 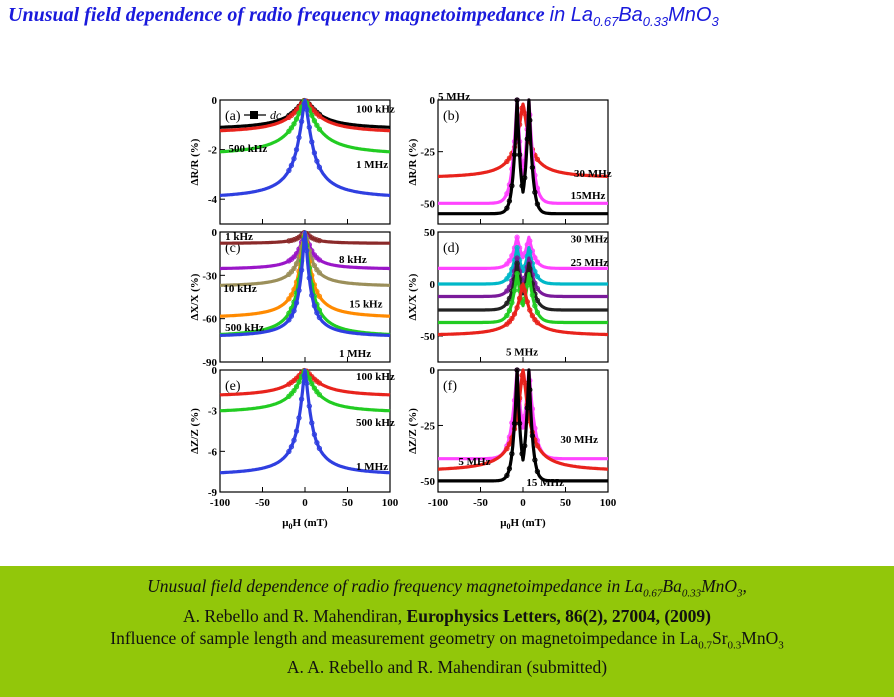 I want to click on ytick-label-e: 0, so click(x=215, y=371).